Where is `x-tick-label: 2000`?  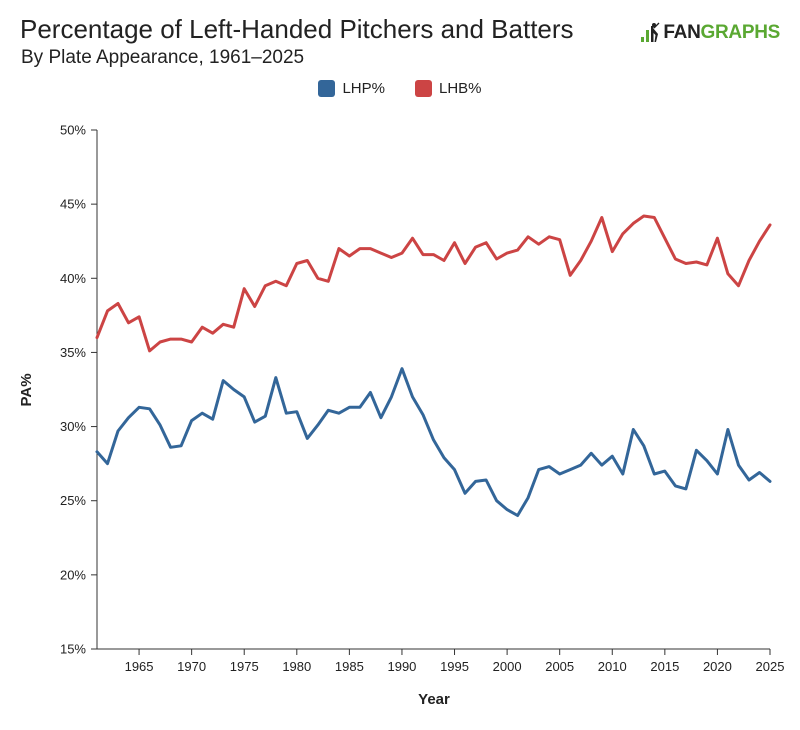
x-tick-label: 2000 is located at coordinates (507, 666).